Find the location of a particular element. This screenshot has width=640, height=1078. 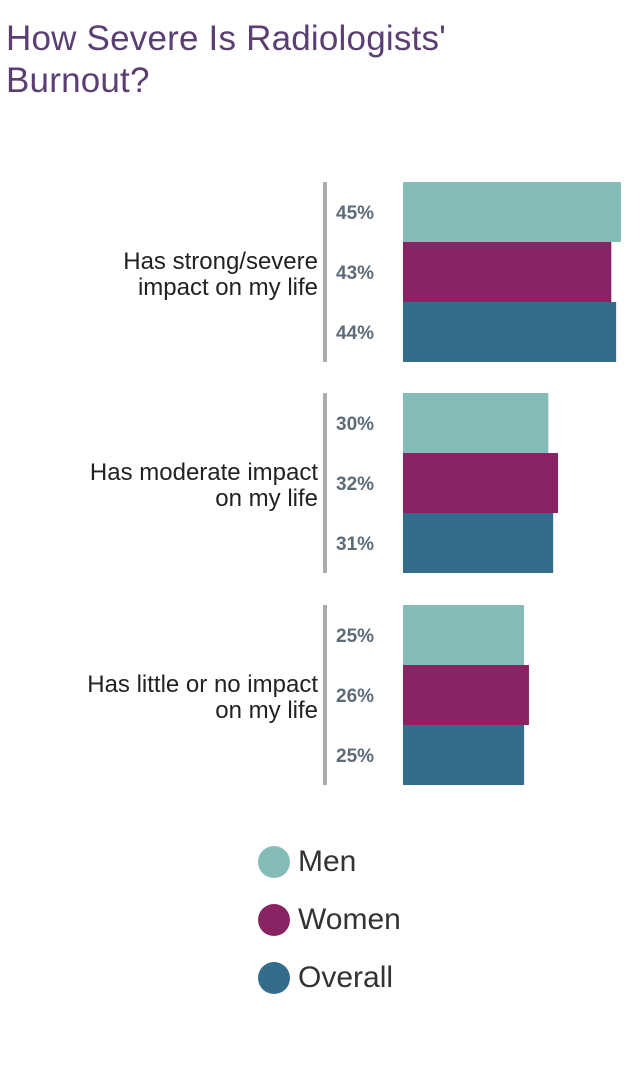

chart-title: How Severe Is Radiologists' Burnout? is located at coordinates (226, 59).